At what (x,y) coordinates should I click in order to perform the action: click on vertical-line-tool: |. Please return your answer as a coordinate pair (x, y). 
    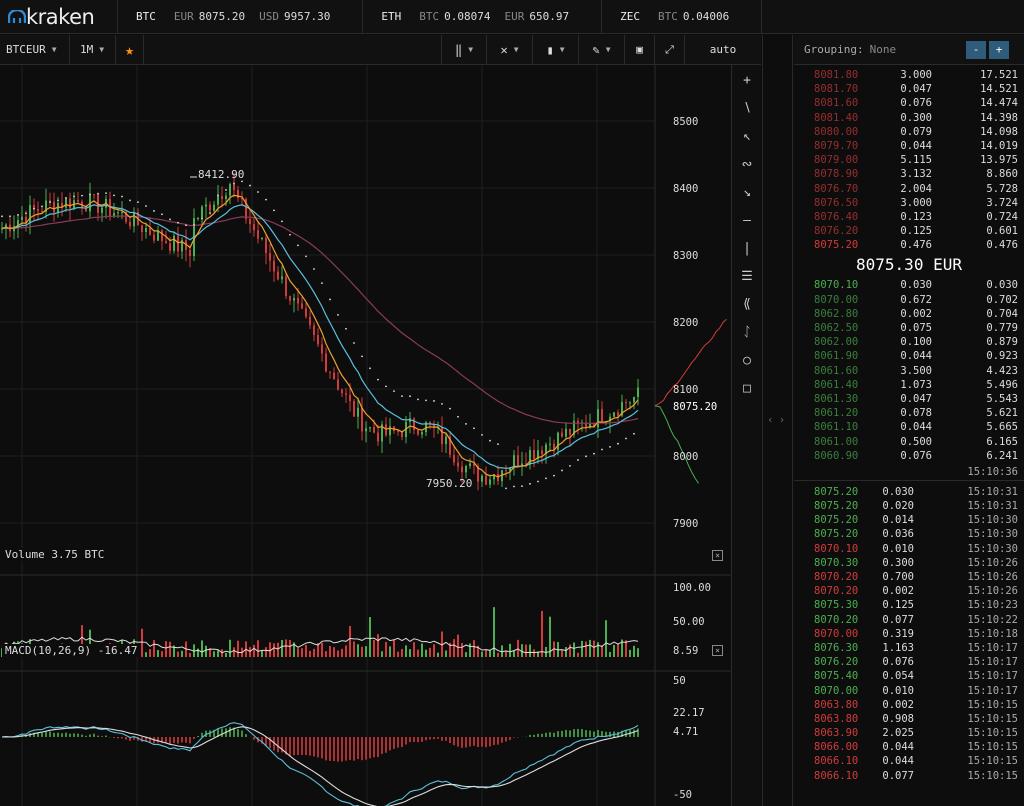
    Looking at the image, I should click on (747, 249).